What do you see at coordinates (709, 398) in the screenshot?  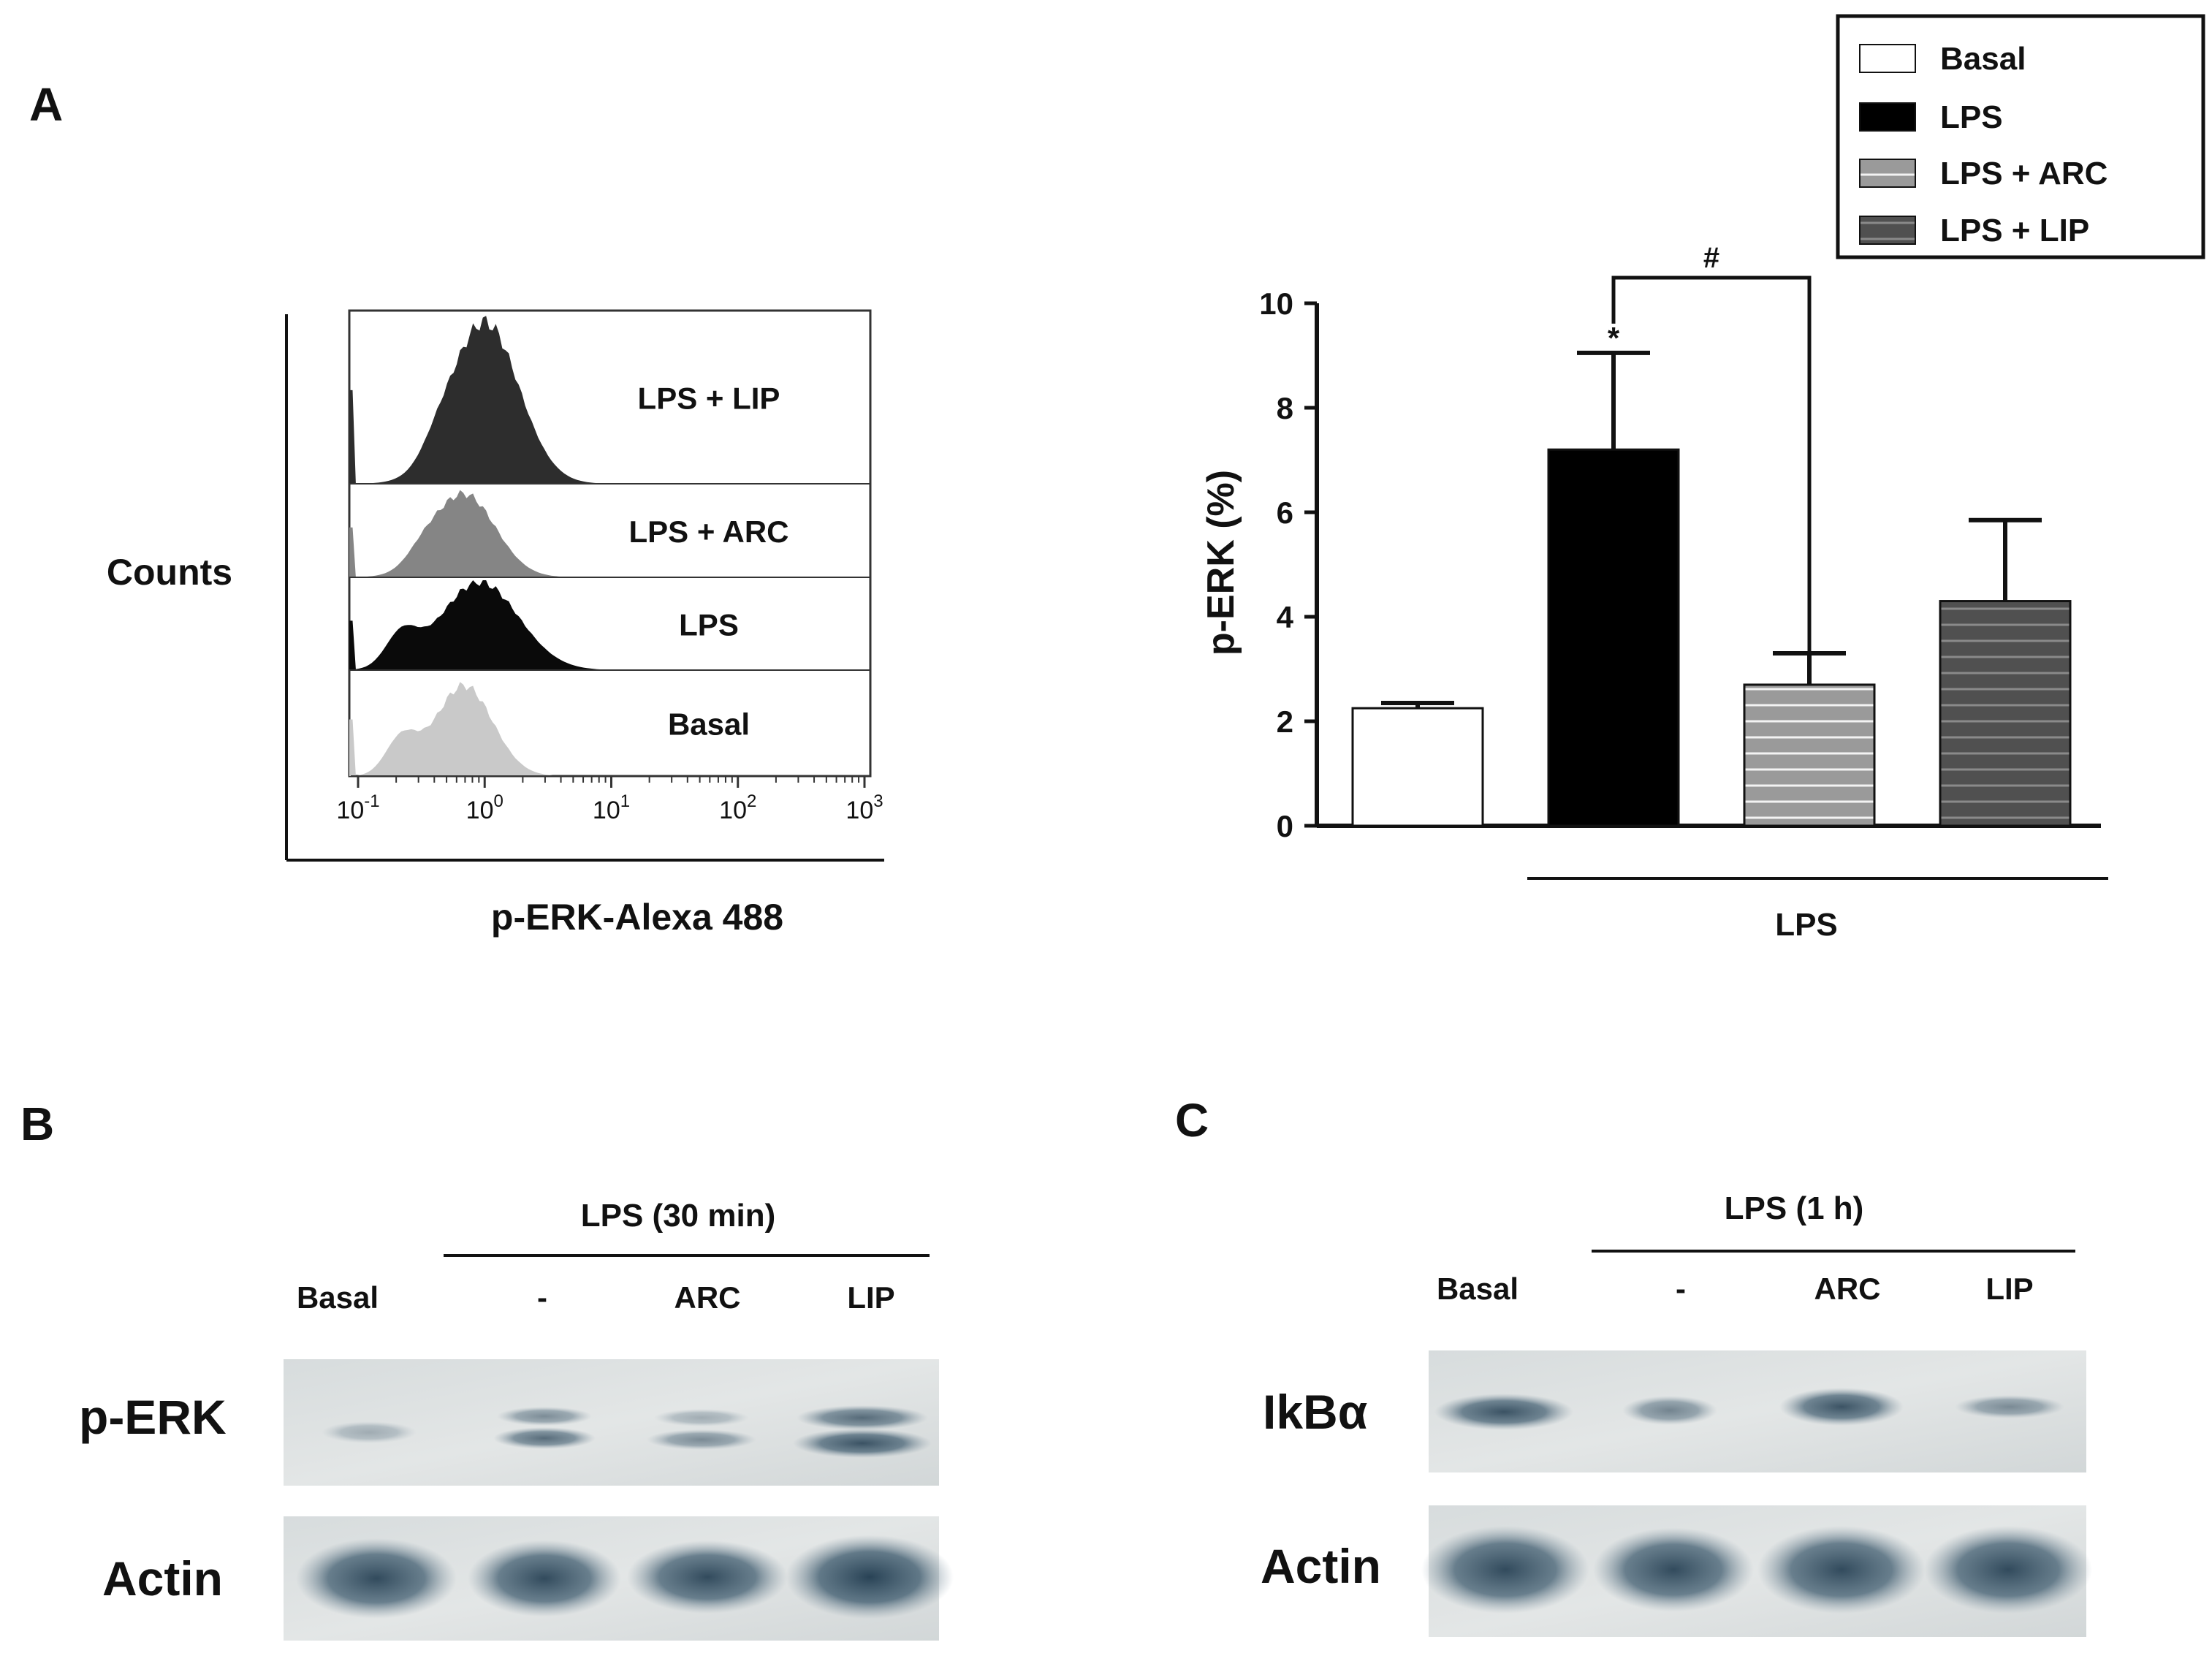 I see `histogram-track-label: LPS + LIP` at bounding box center [709, 398].